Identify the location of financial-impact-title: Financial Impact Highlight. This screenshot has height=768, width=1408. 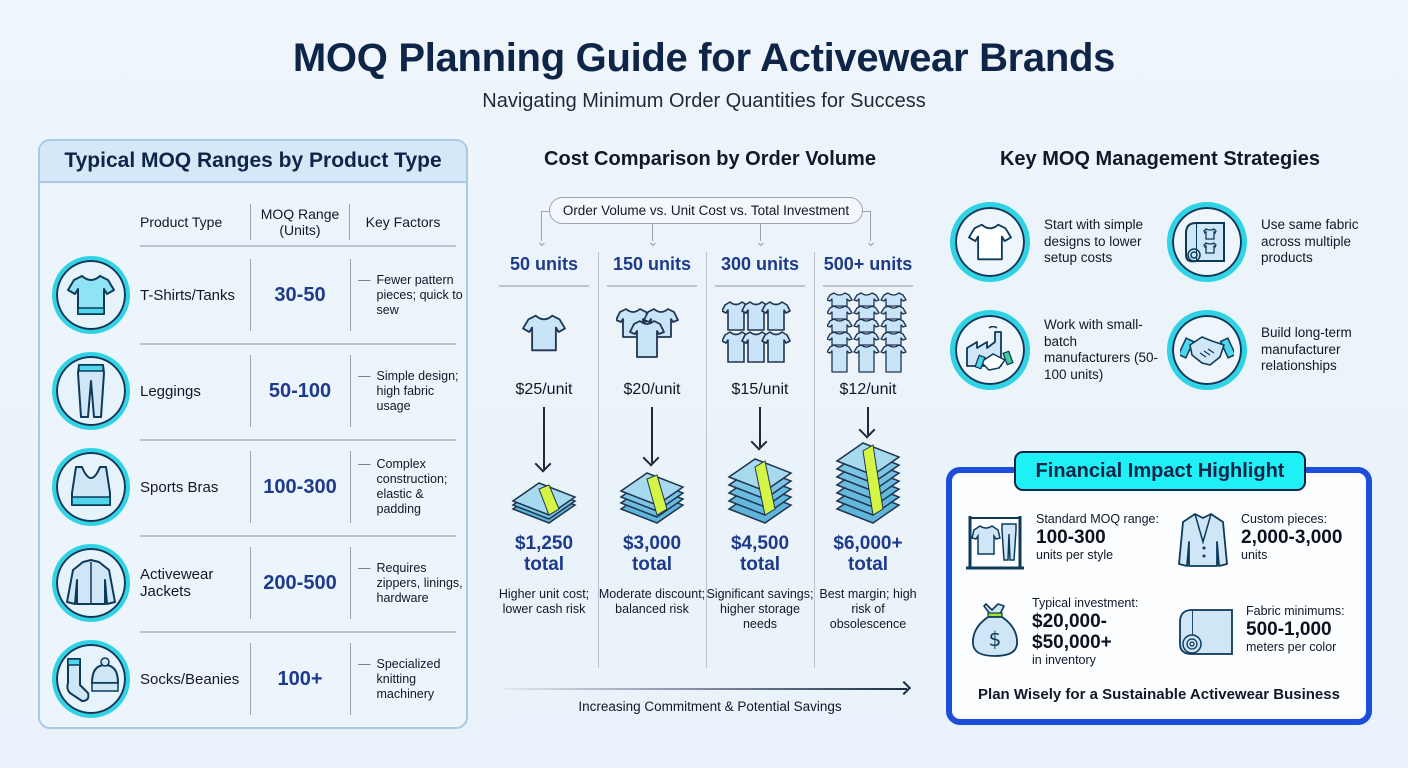
(1160, 471).